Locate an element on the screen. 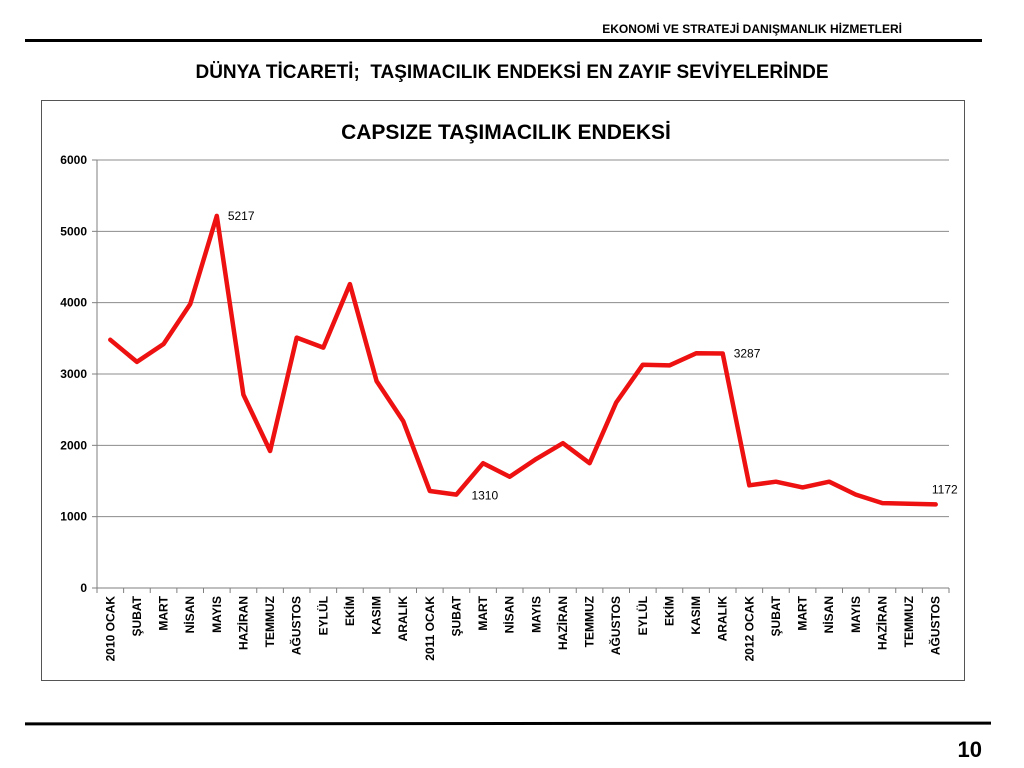 Image resolution: width=1024 pixels, height=768 pixels. data-label: 1172 is located at coordinates (945, 489).